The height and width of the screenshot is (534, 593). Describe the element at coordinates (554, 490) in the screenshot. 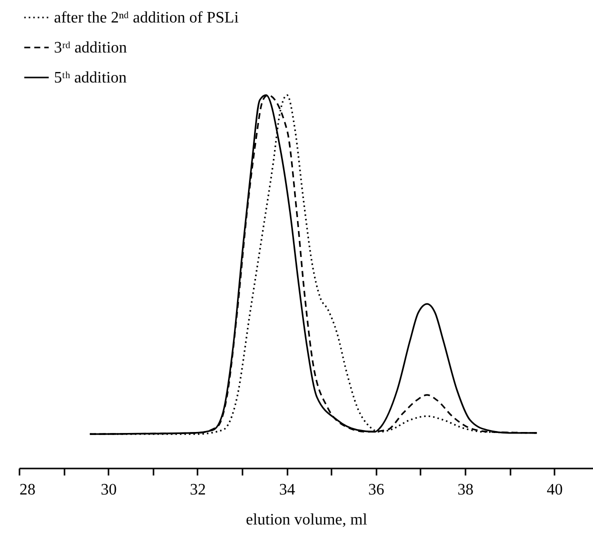

I see `x-tick-label: 40` at that location.